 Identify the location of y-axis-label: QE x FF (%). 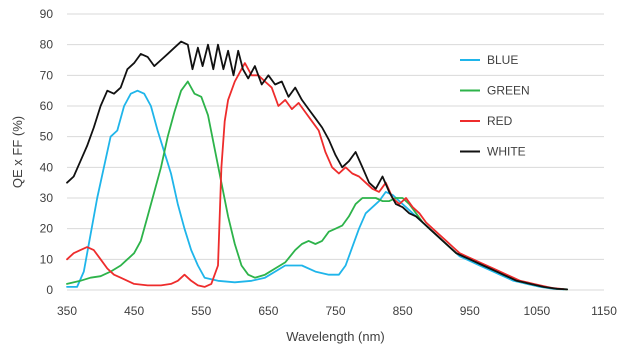
(17, 152).